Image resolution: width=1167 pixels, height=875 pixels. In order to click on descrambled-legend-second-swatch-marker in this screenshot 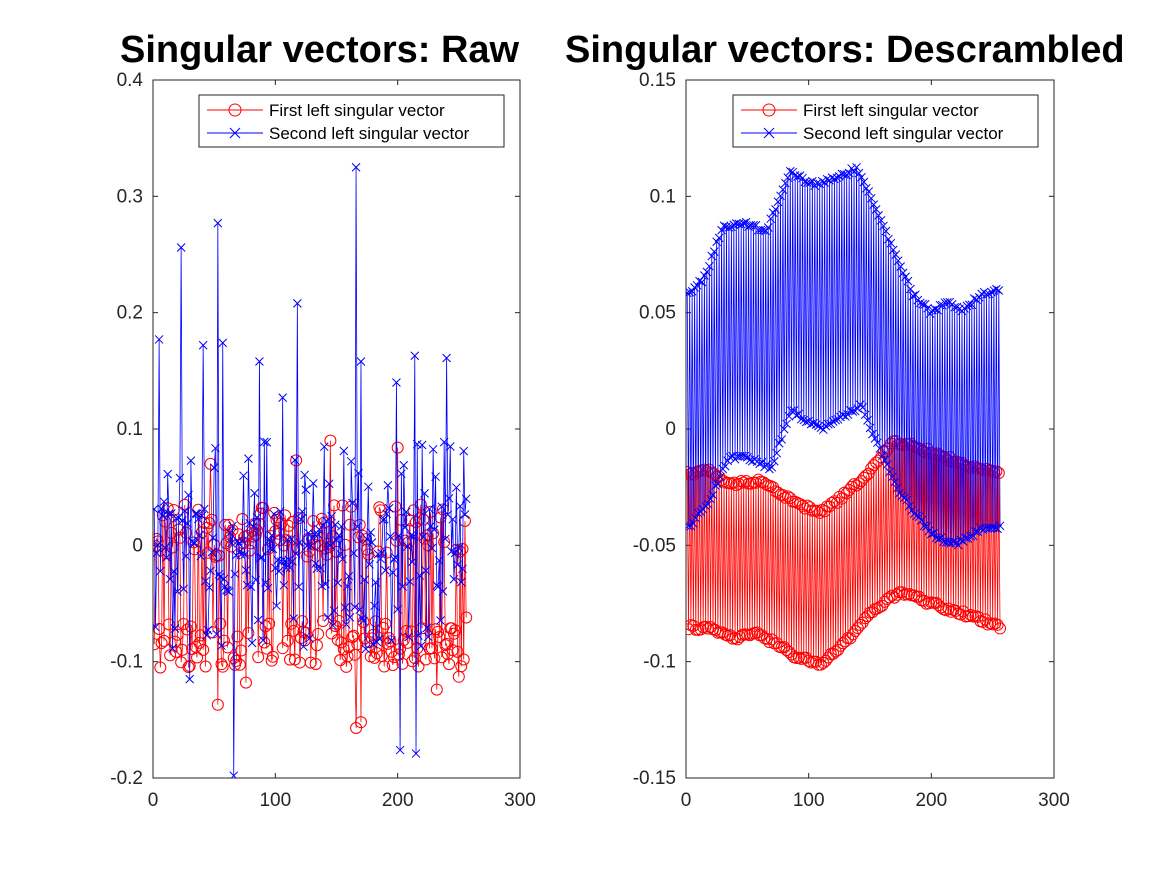, I will do `click(769, 133)`.